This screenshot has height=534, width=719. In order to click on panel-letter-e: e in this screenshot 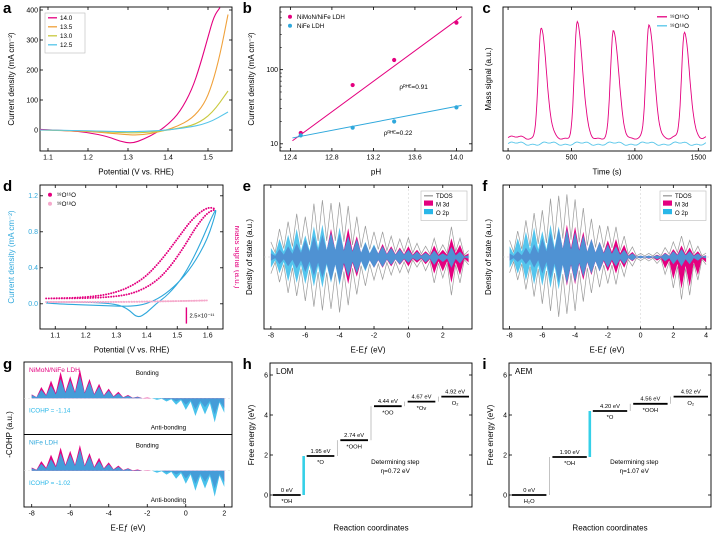, I will do `click(246, 186)`.